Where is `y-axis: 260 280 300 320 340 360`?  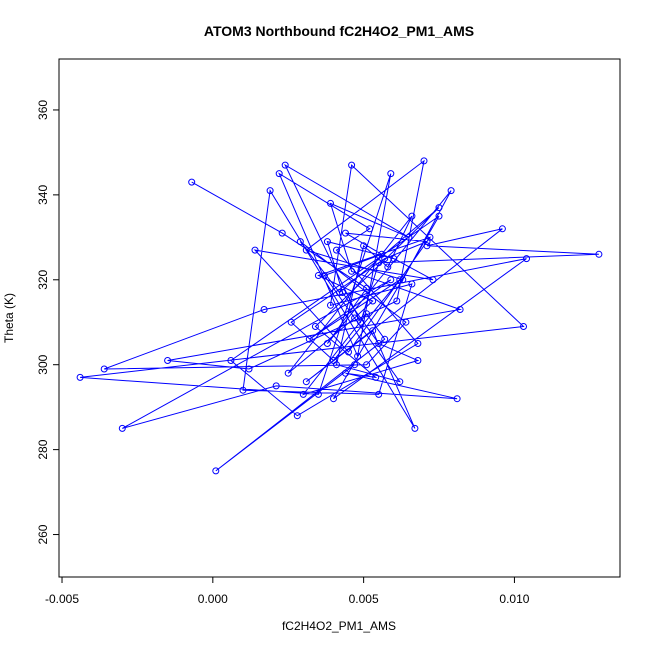 y-axis: 260 280 300 320 340 360 is located at coordinates (48, 322).